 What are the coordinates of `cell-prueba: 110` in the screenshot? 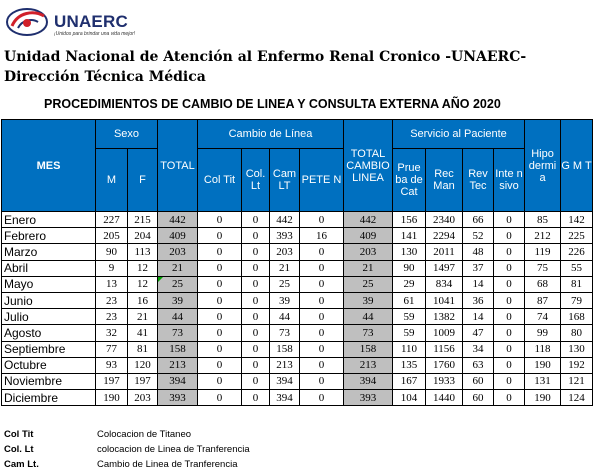 It's located at (409, 349).